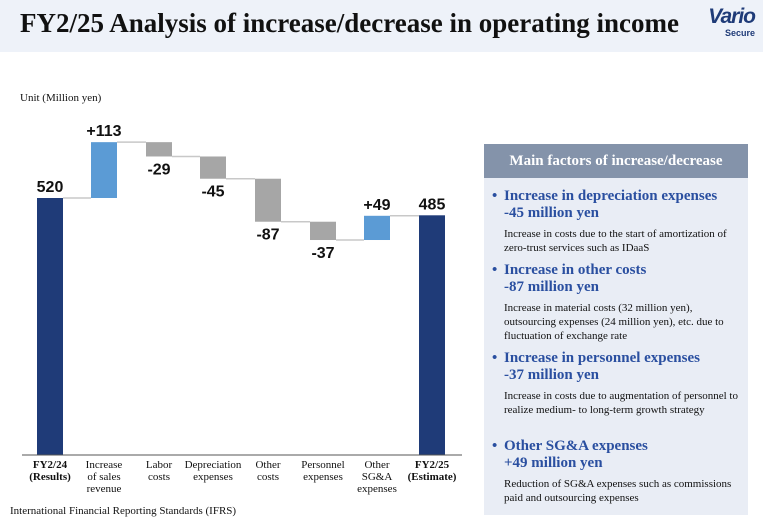  Describe the element at coordinates (103, 131) in the screenshot. I see `data-label-1: +113` at that location.